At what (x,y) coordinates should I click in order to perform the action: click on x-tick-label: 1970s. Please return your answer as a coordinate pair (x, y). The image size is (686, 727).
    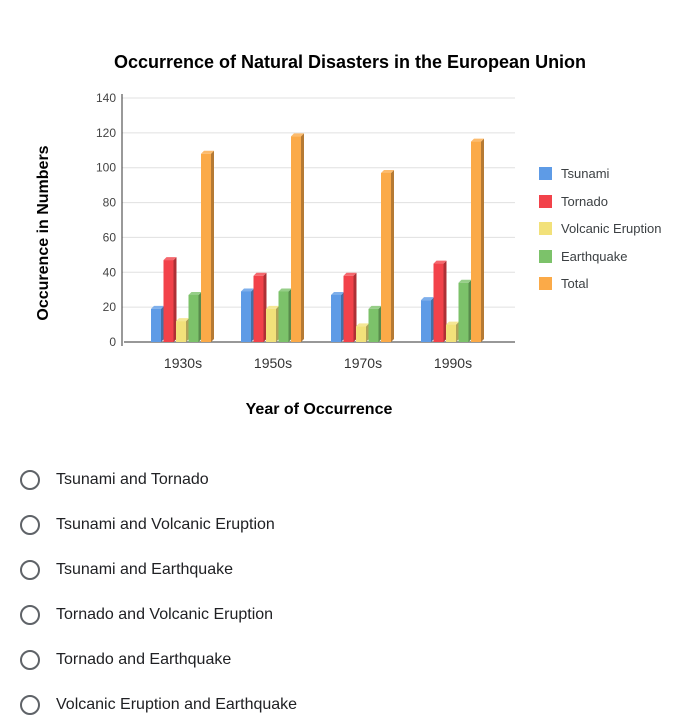
    Looking at the image, I should click on (363, 363).